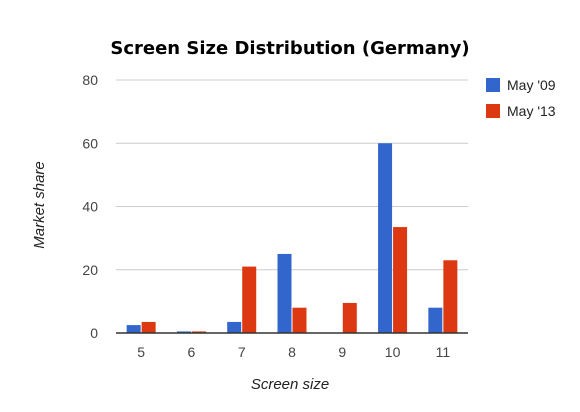 The image size is (580, 412). What do you see at coordinates (192, 352) in the screenshot?
I see `x-tick-label: 6` at bounding box center [192, 352].